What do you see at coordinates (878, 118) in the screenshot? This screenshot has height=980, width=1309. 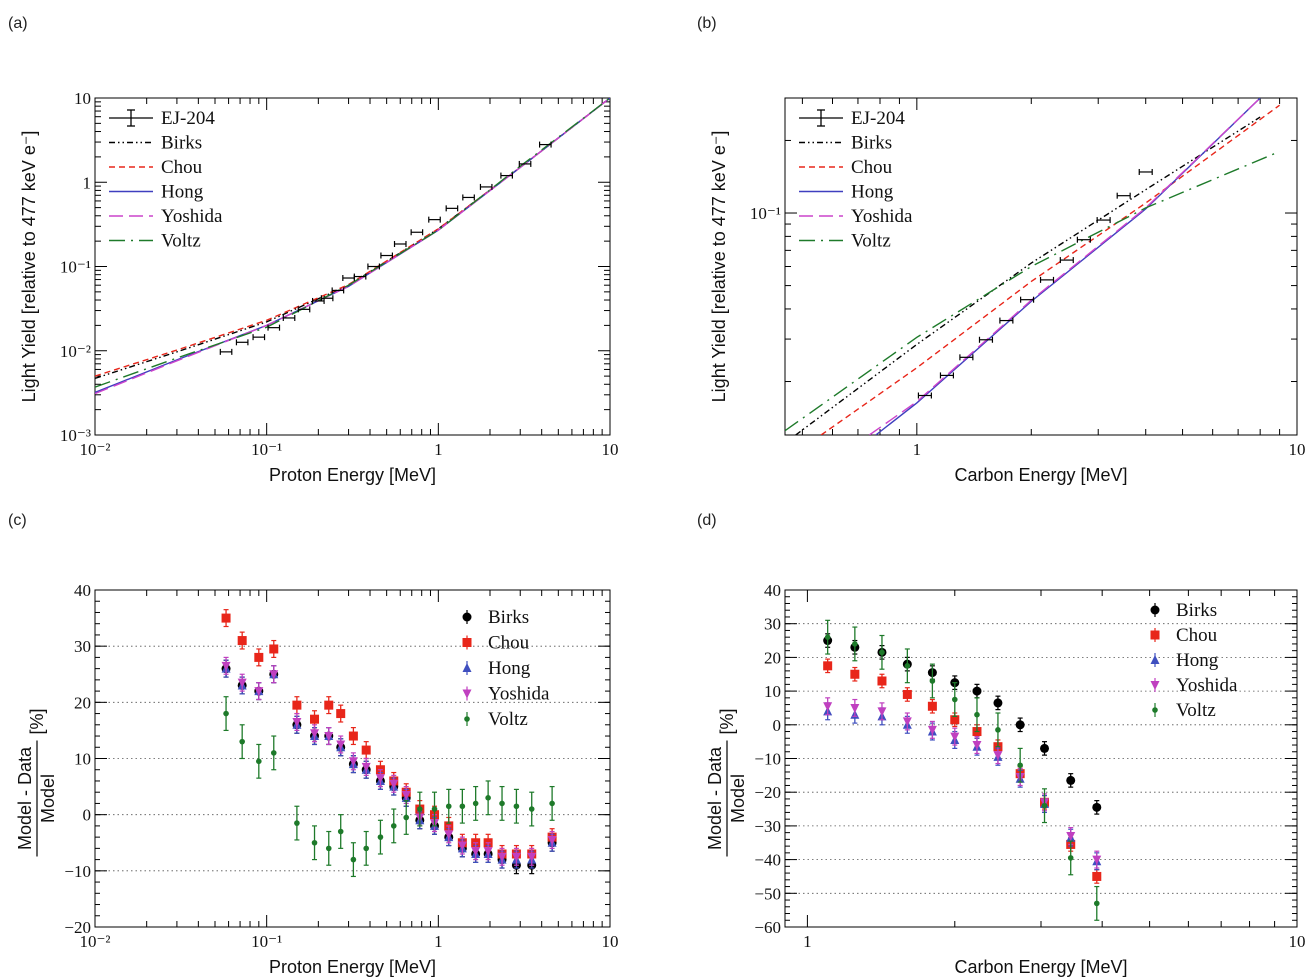 I see `legend-label: EJ-204` at bounding box center [878, 118].